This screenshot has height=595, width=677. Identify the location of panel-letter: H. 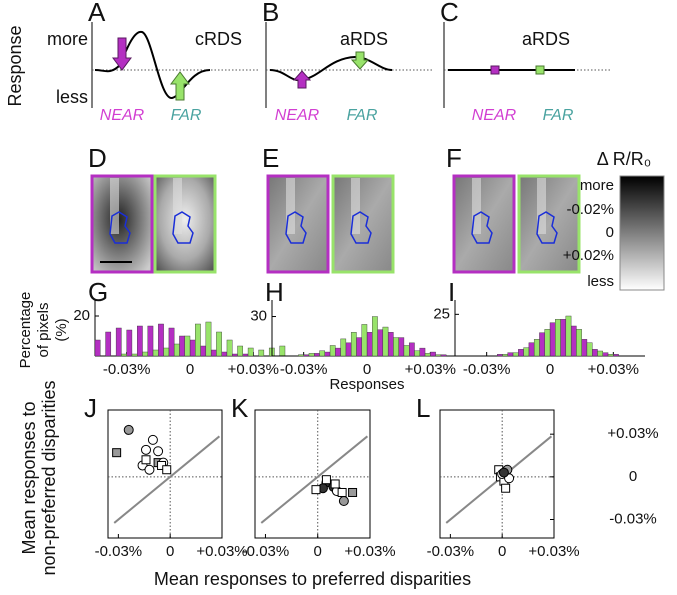
(274, 292).